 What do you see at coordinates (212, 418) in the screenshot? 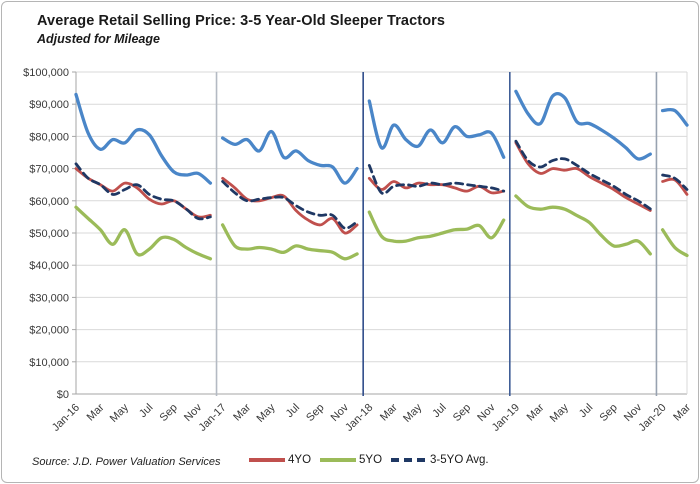
I see `x-tick-label: Jan-17` at bounding box center [212, 418].